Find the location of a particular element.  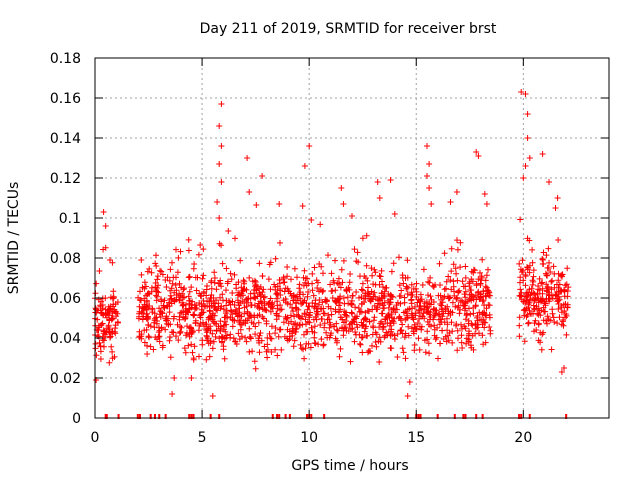

y-tick-label: 0.08 is located at coordinates (65, 259).